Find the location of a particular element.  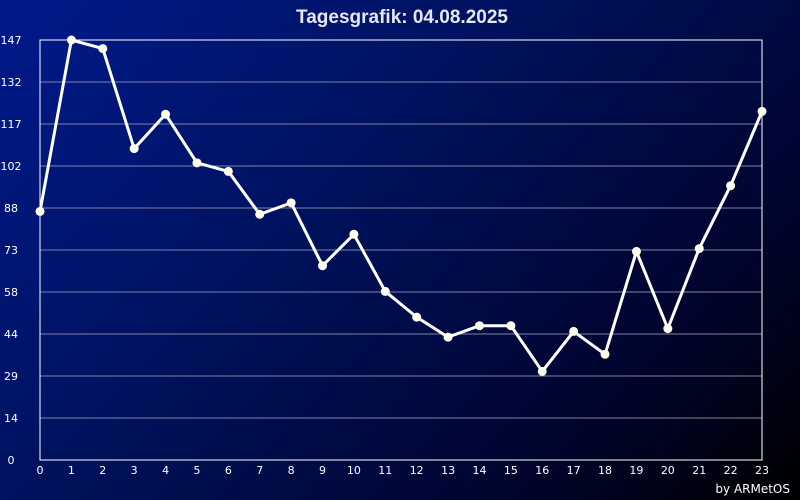

x-tick-label: 6 is located at coordinates (228, 470).